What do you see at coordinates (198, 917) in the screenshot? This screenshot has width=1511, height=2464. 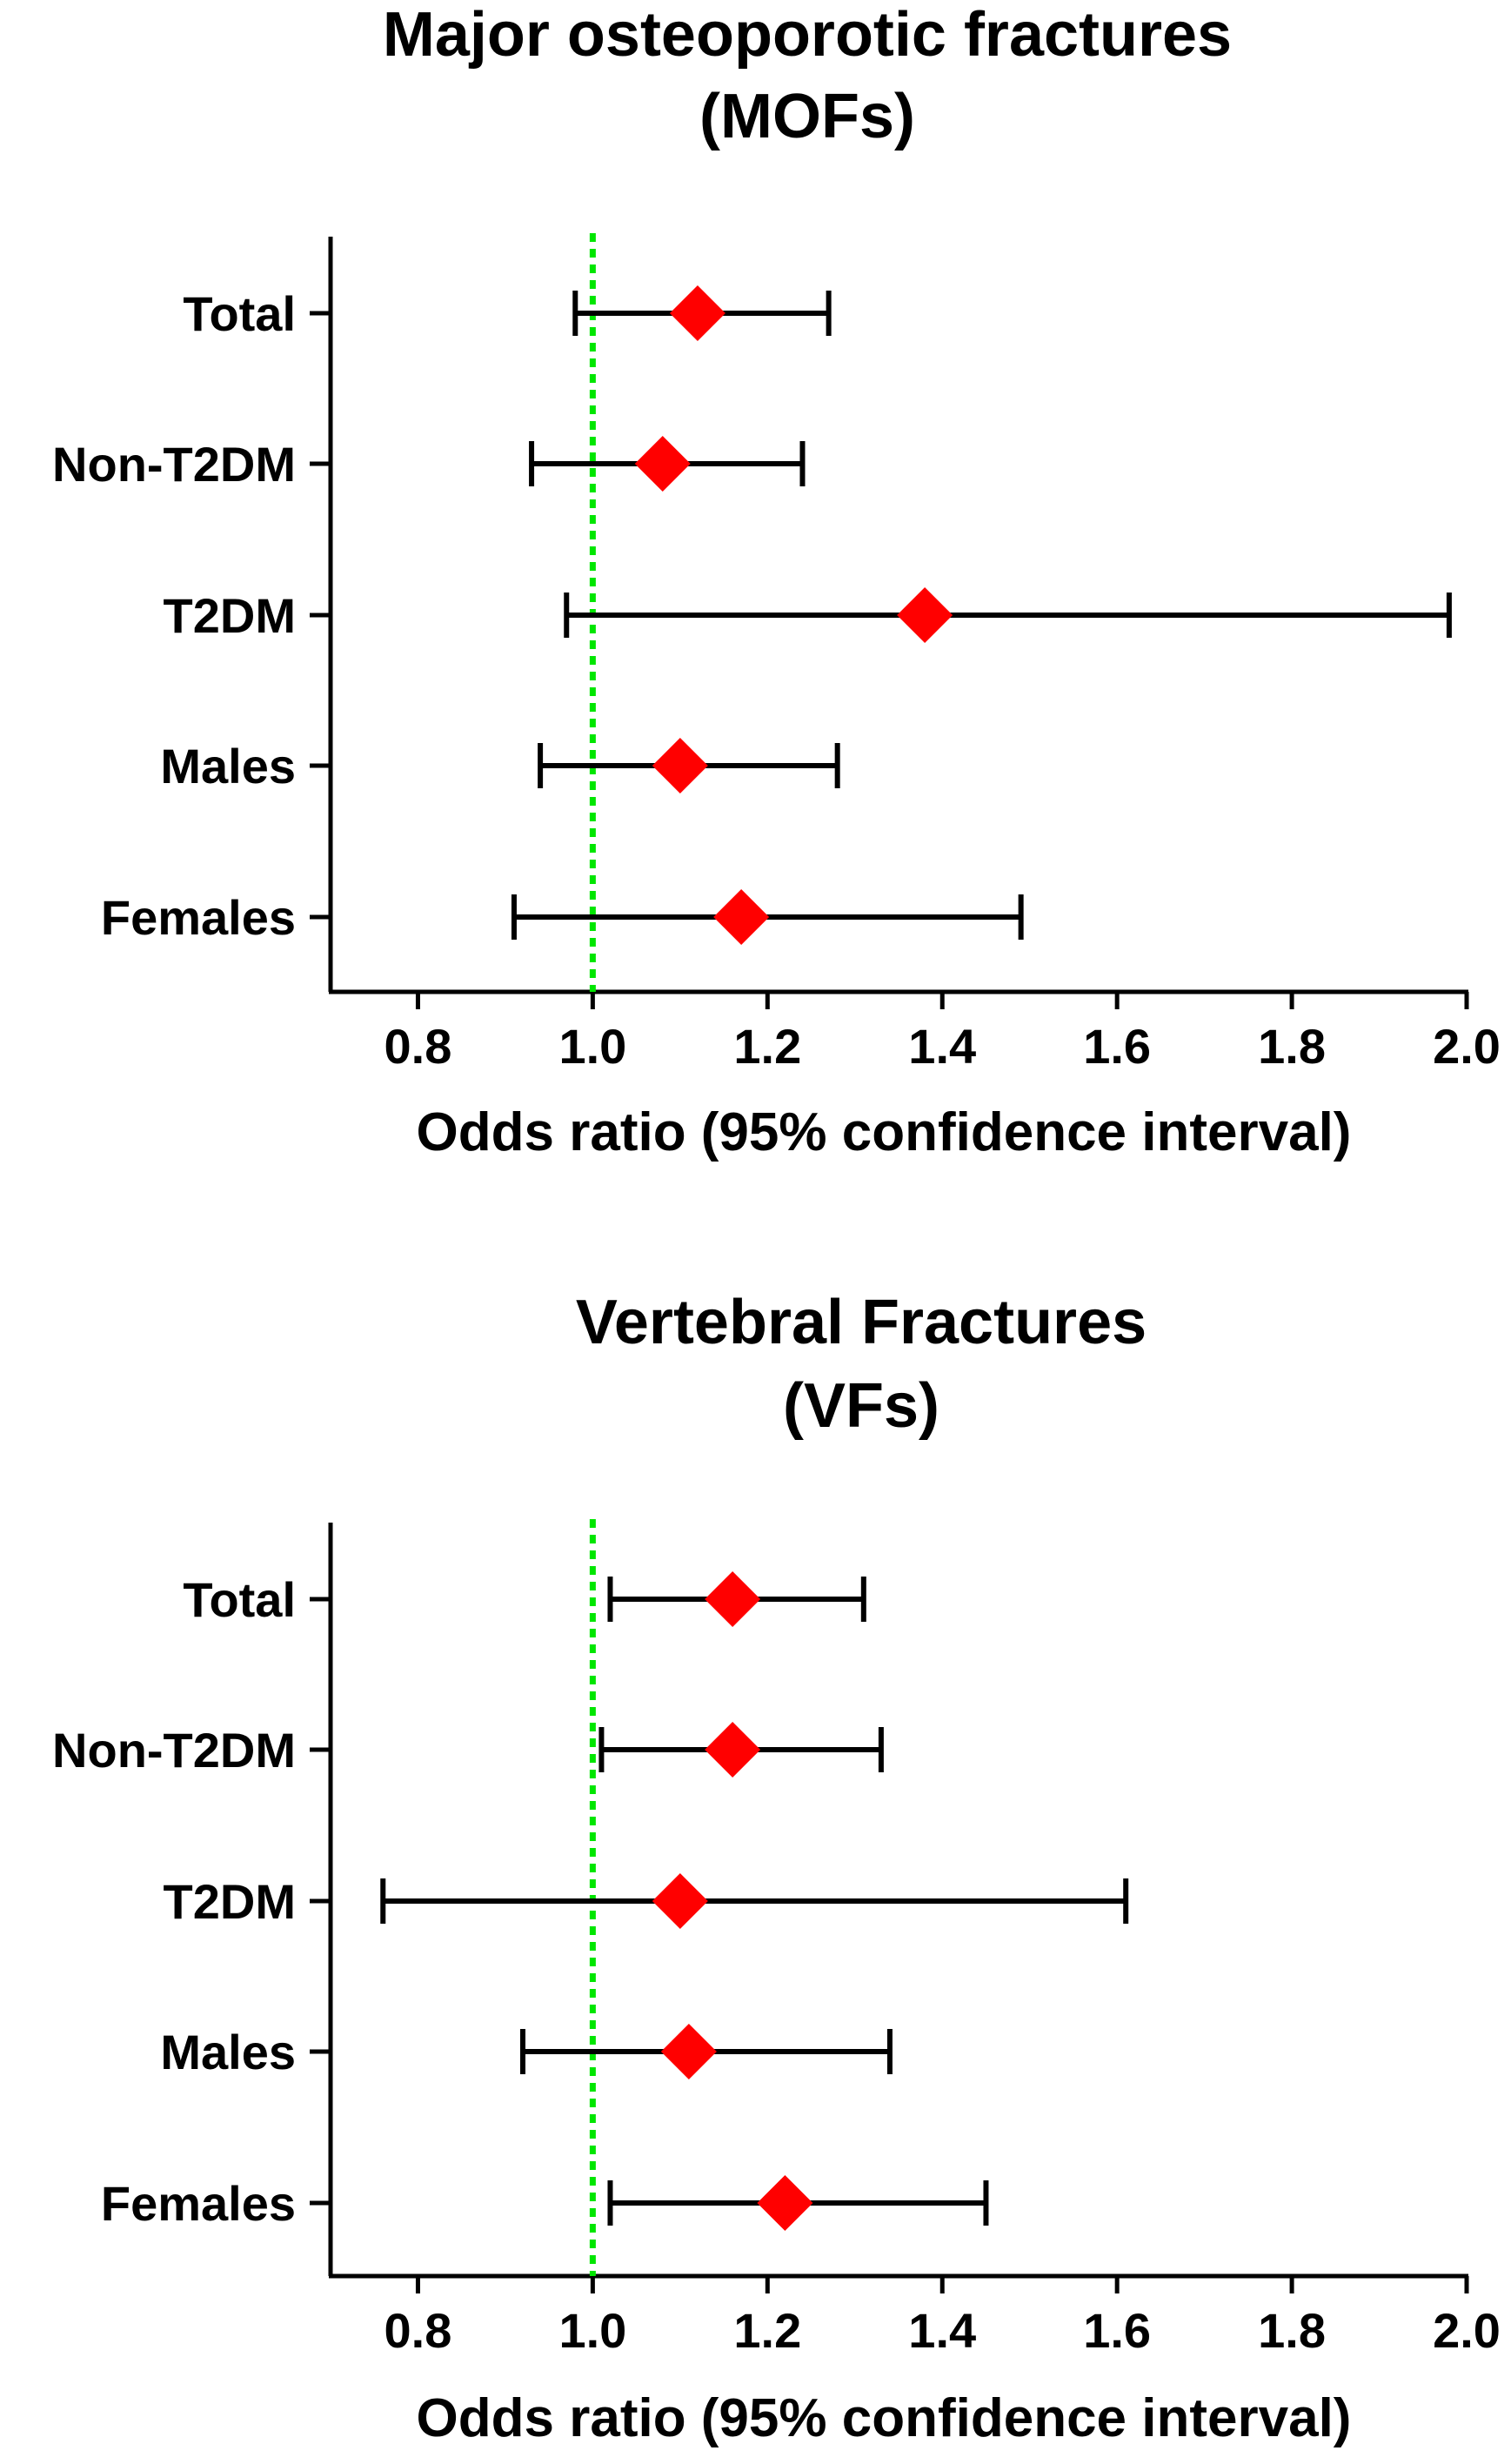 I see `mofs-category-label: Females` at bounding box center [198, 917].